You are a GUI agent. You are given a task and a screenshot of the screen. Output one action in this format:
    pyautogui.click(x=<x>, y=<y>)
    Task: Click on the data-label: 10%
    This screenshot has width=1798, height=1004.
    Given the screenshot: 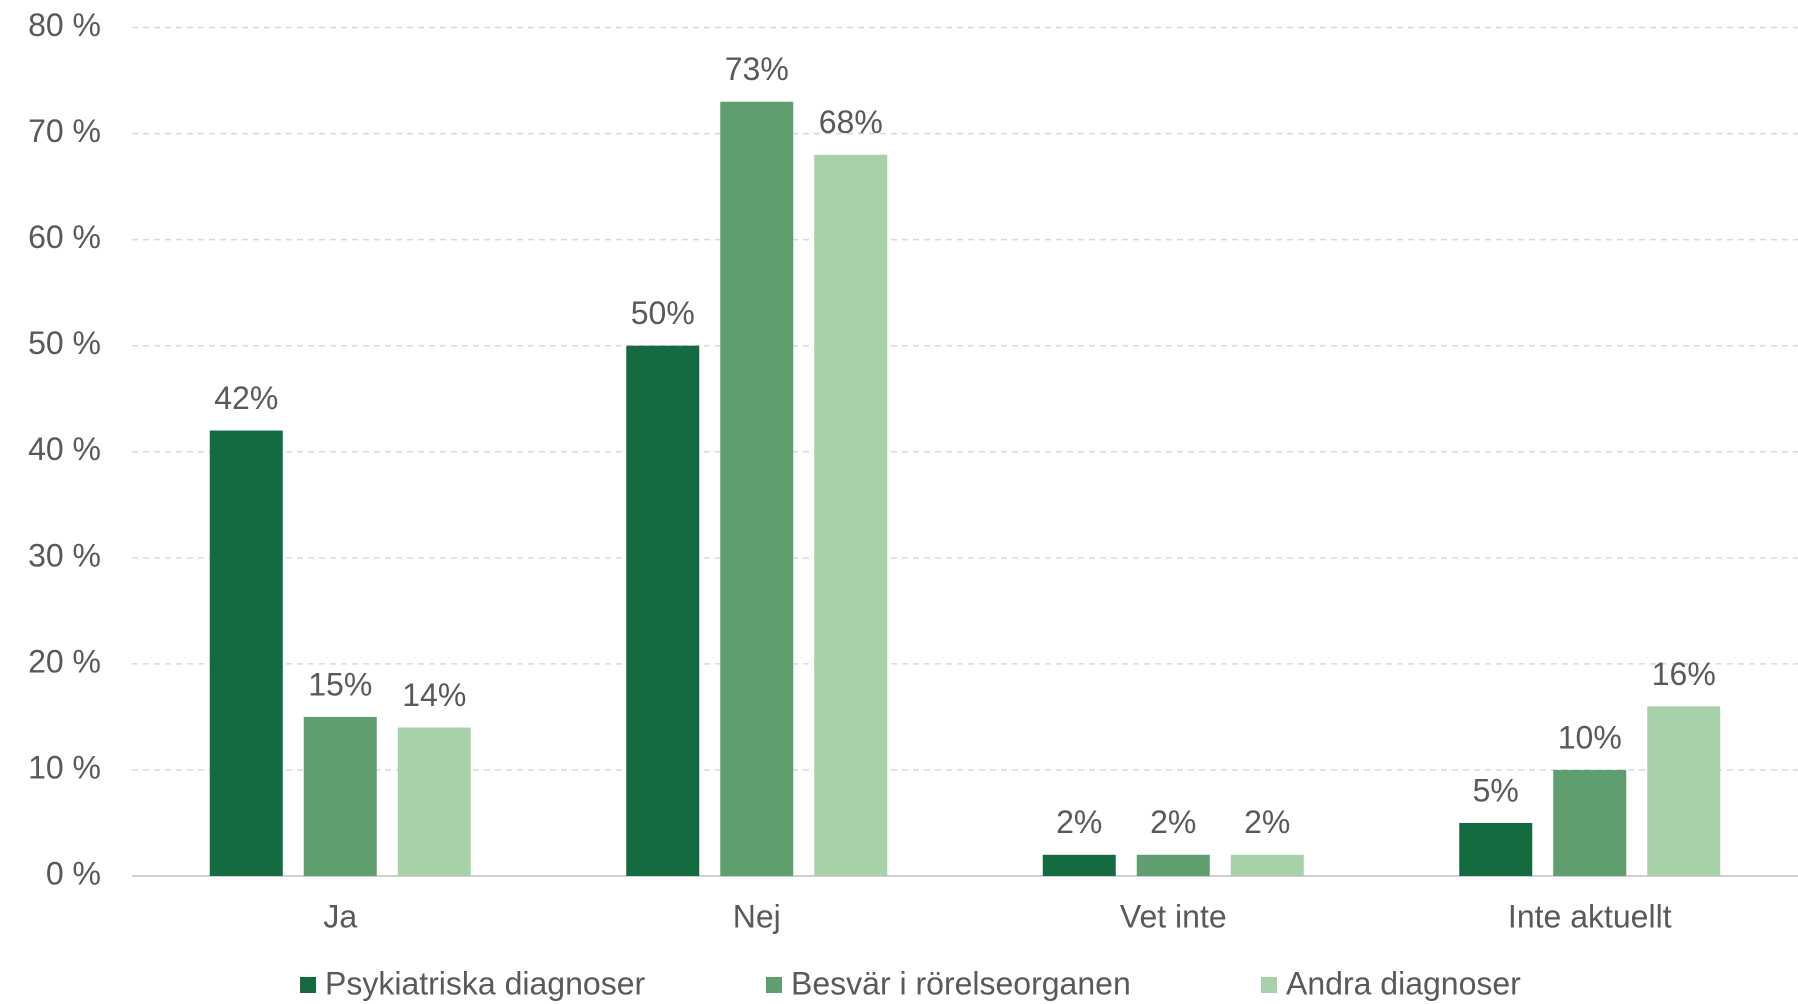 What is the action you would take?
    pyautogui.click(x=1590, y=737)
    